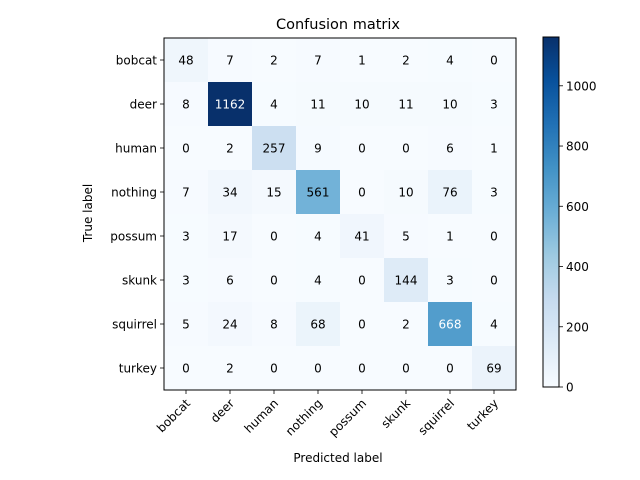 The image size is (640, 480). I want to click on y-tick-label: bobcat, so click(137, 61).